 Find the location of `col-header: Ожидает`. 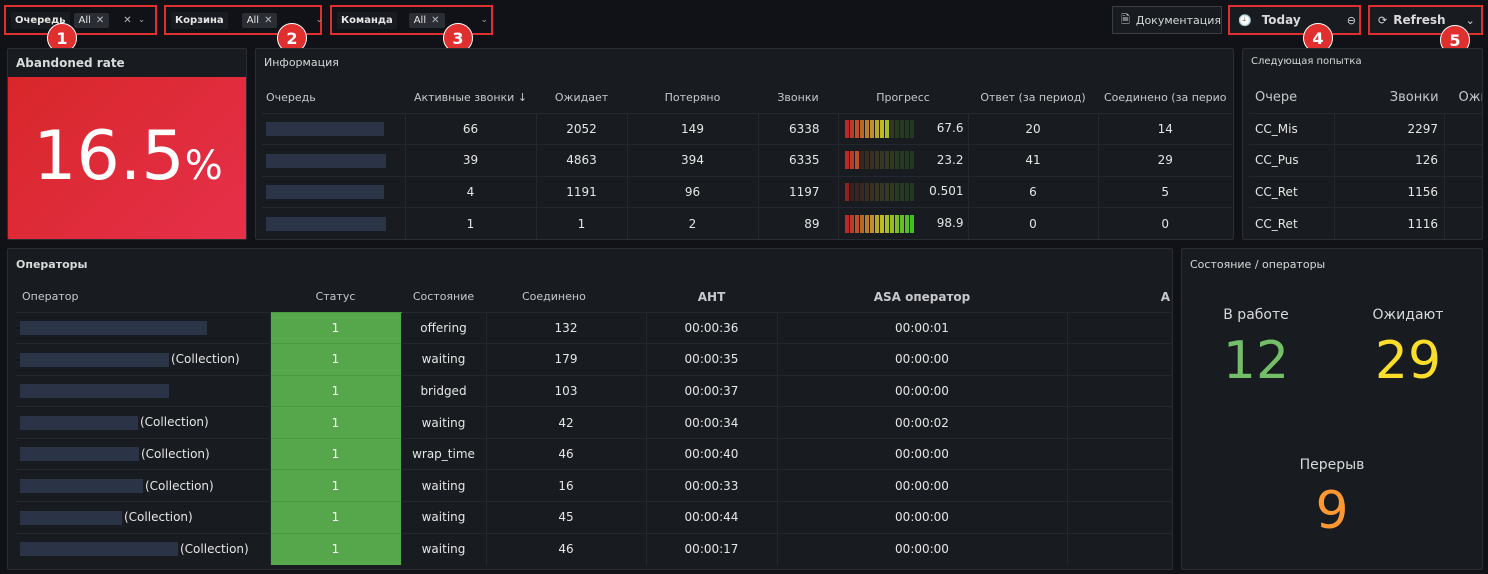

col-header: Ожидает is located at coordinates (581, 98).